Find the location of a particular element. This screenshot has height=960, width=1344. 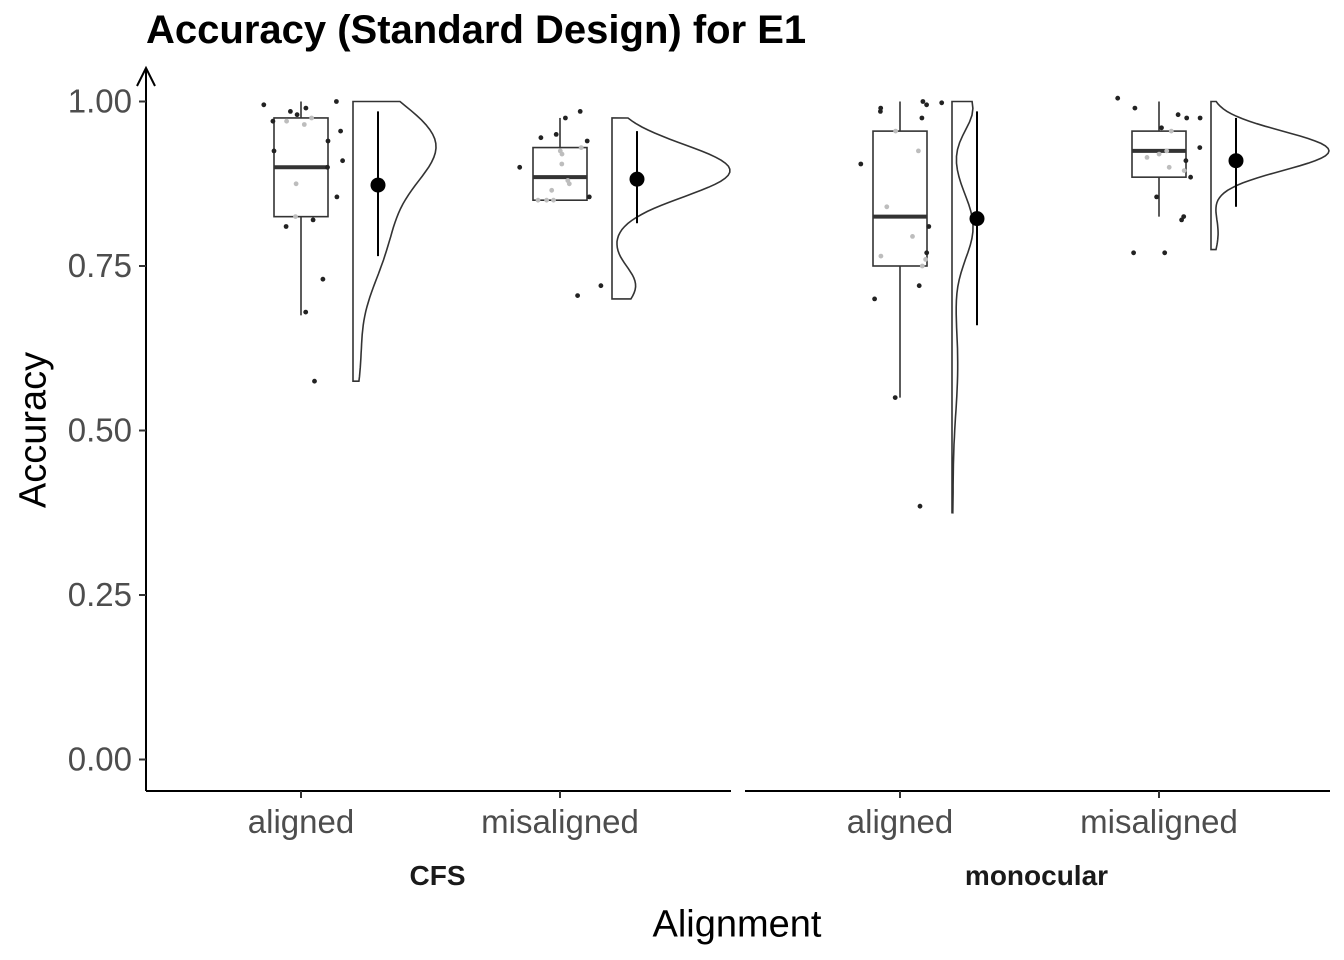

y-tick-label: 0.25 is located at coordinates (100, 594).